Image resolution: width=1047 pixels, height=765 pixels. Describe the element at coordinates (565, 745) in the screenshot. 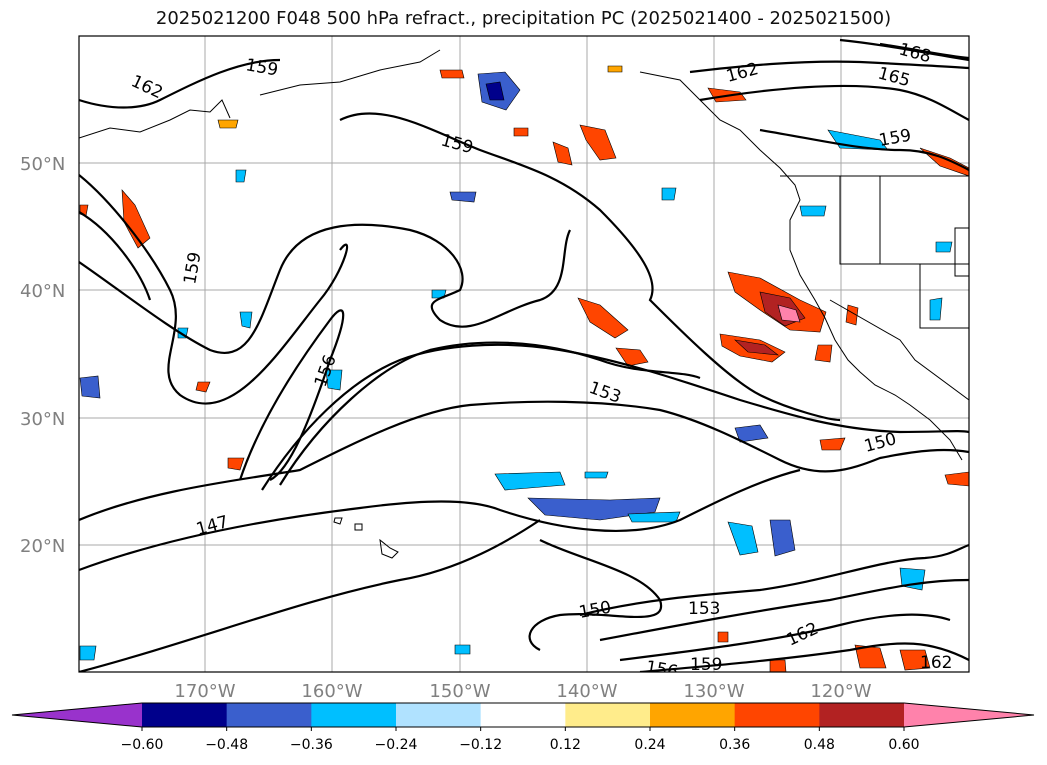

I see `colorbar-tick-label: 0.12` at that location.